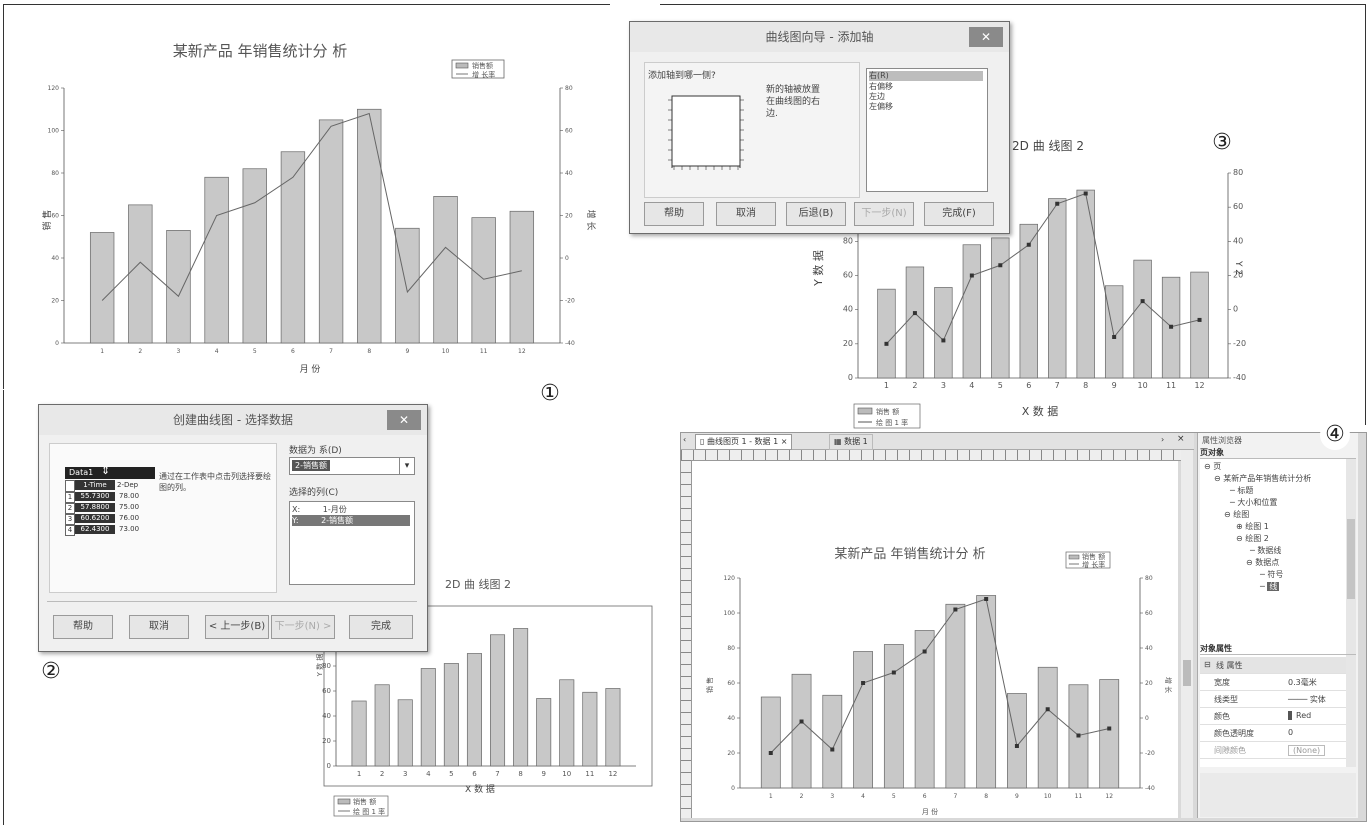 The image size is (1367, 825). I want to click on axis-option-left: 左边, so click(877, 96).